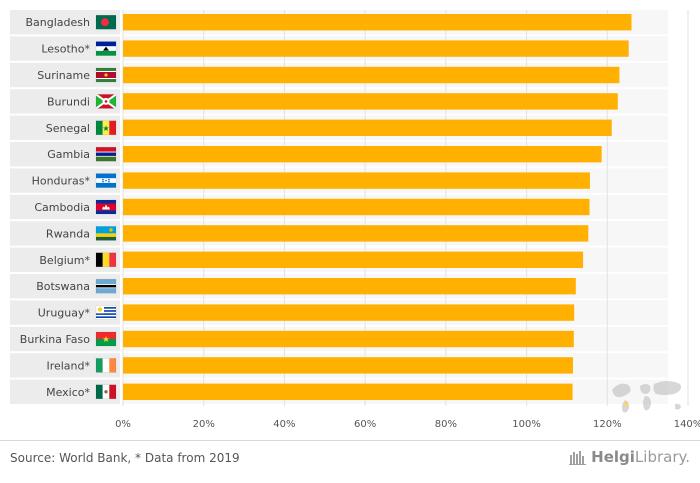 The width and height of the screenshot is (700, 483). I want to click on category-label: Lesotho*, so click(65, 49).